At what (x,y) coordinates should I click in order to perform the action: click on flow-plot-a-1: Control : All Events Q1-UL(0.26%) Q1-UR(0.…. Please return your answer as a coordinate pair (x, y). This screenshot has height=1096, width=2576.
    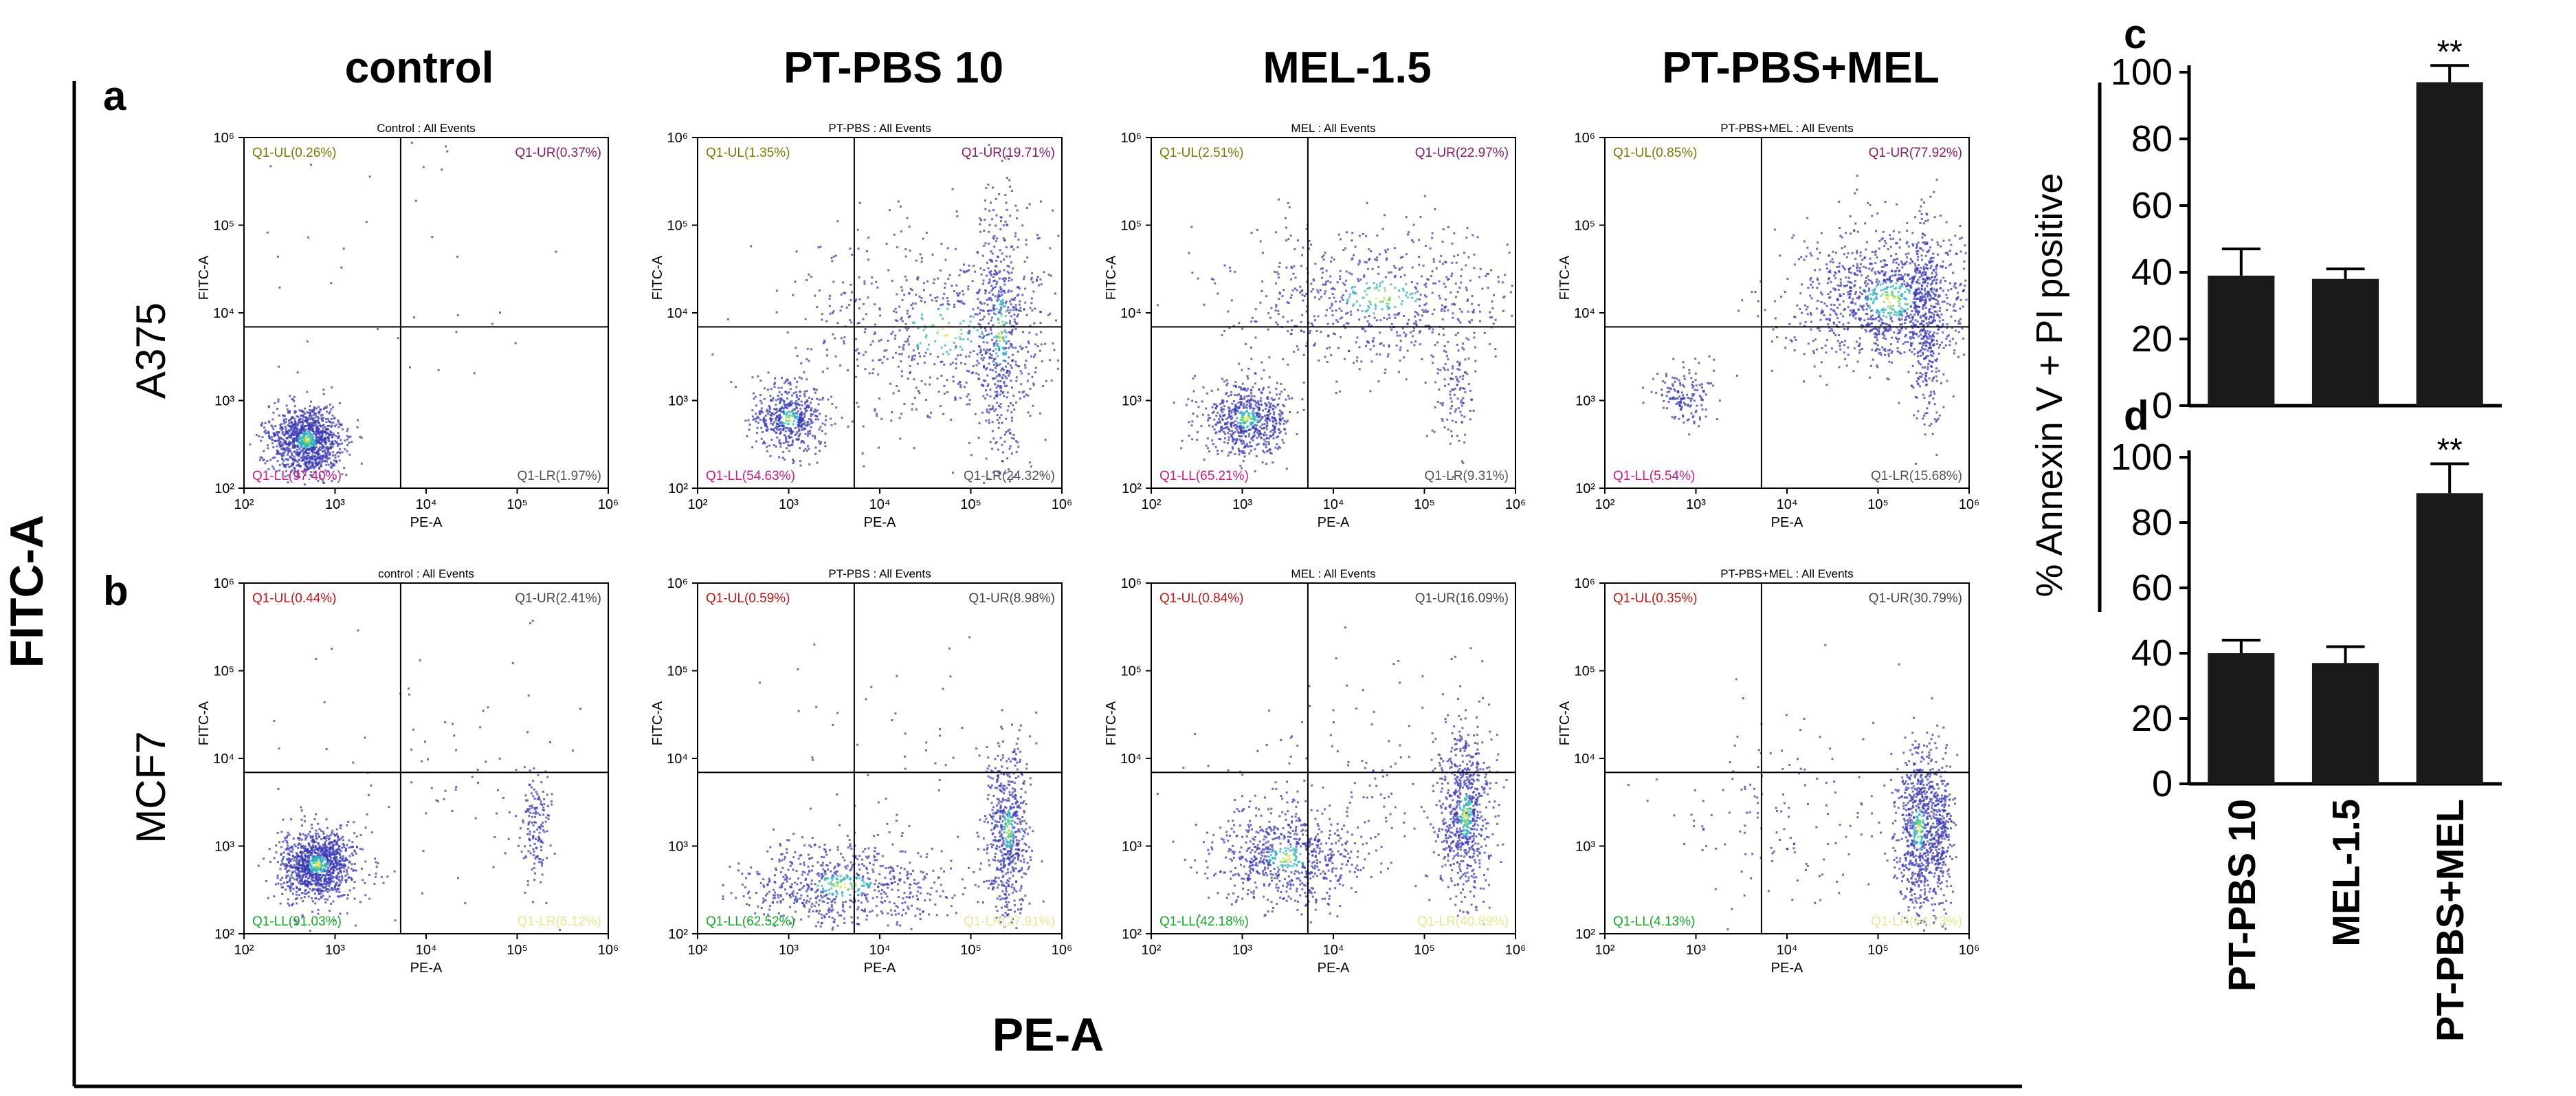
    Looking at the image, I should click on (408, 326).